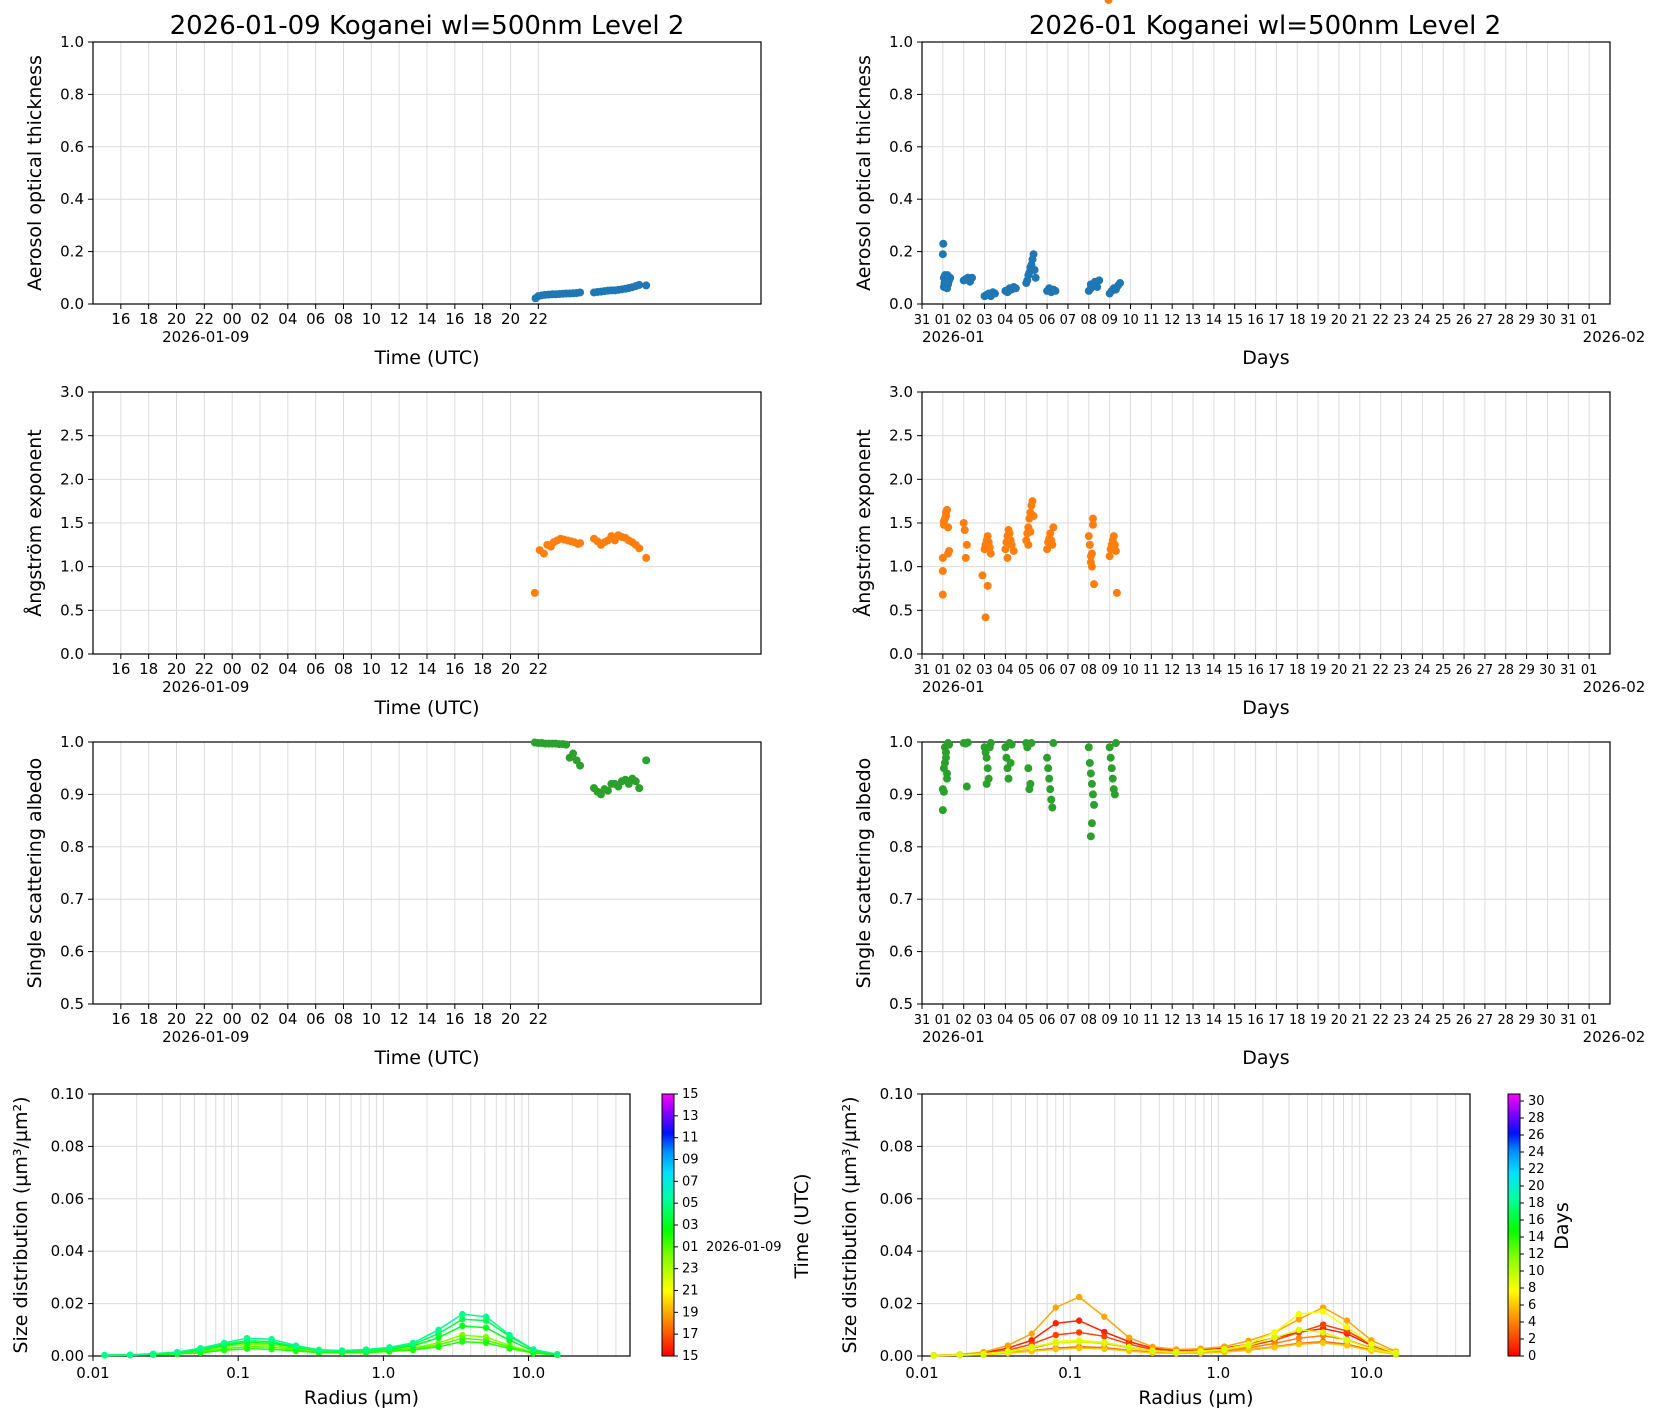 The image size is (1654, 1420). I want to click on y-tick-label: 1.5, so click(901, 523).